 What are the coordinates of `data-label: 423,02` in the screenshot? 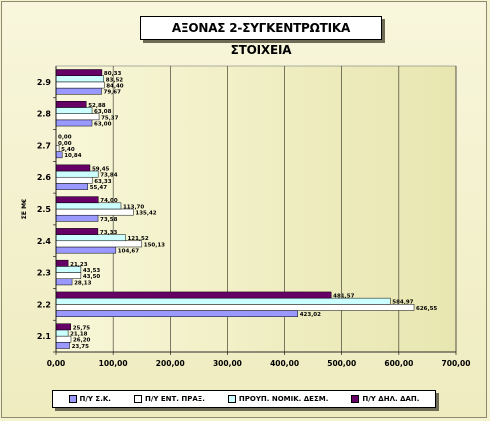 It's located at (310, 315).